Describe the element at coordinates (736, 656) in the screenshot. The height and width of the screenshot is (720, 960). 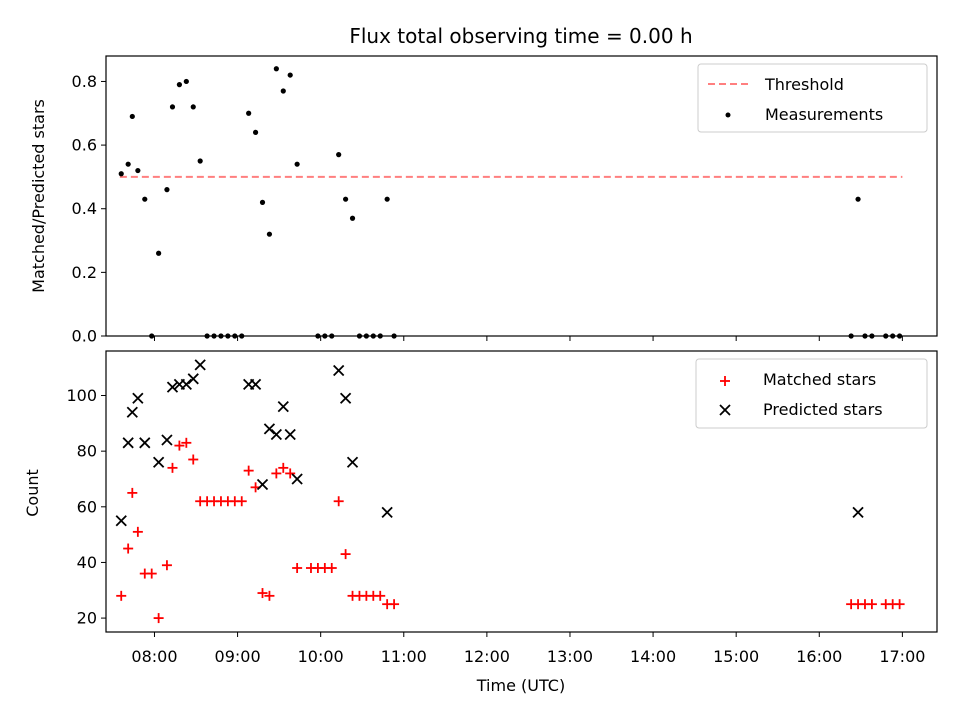
I see `x-tick-label: 15:00` at that location.